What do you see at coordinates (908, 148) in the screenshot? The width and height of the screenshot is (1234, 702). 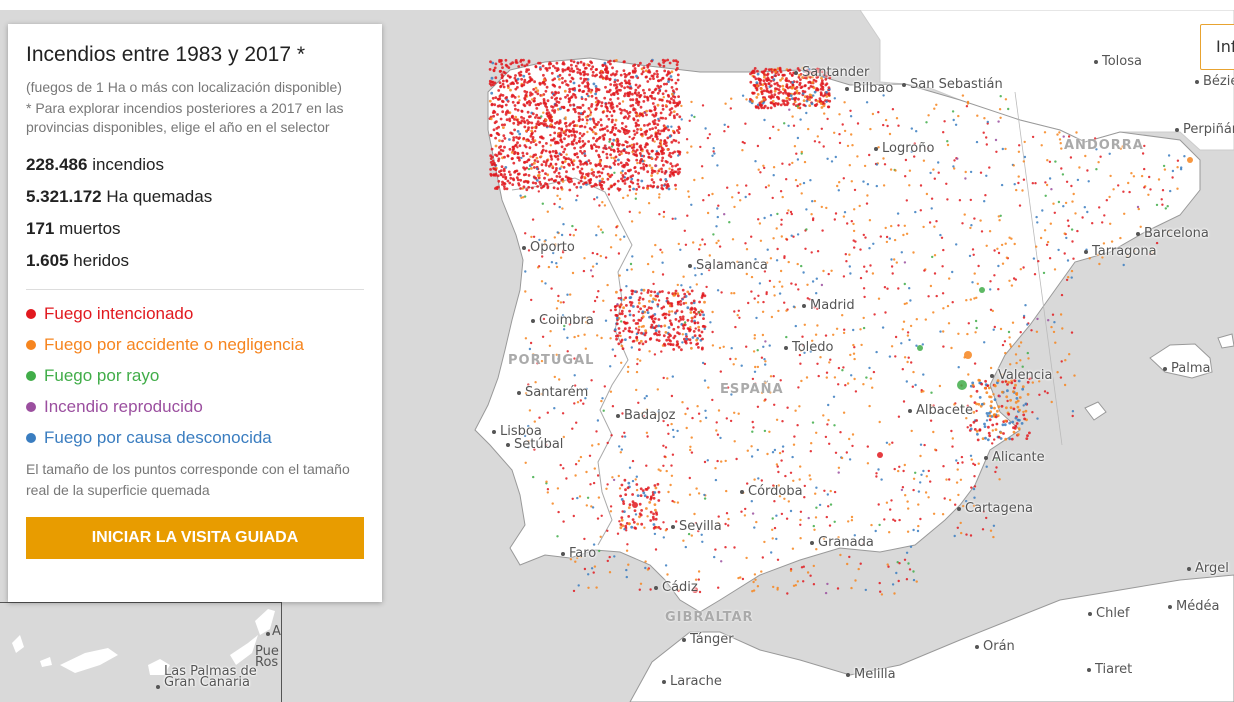 I see `city-name: Logroño` at bounding box center [908, 148].